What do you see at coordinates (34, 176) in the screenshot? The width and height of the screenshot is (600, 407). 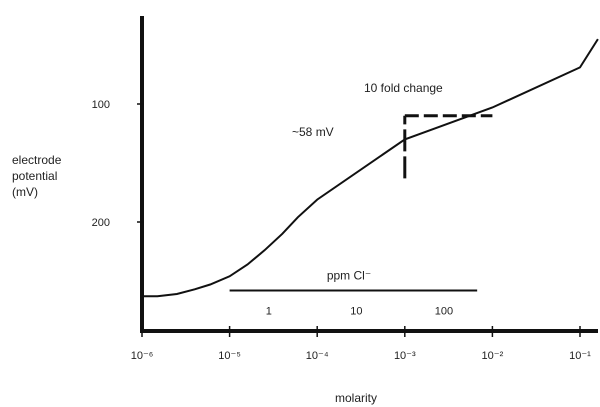 I see `y-axis-label-line-2: potential` at bounding box center [34, 176].